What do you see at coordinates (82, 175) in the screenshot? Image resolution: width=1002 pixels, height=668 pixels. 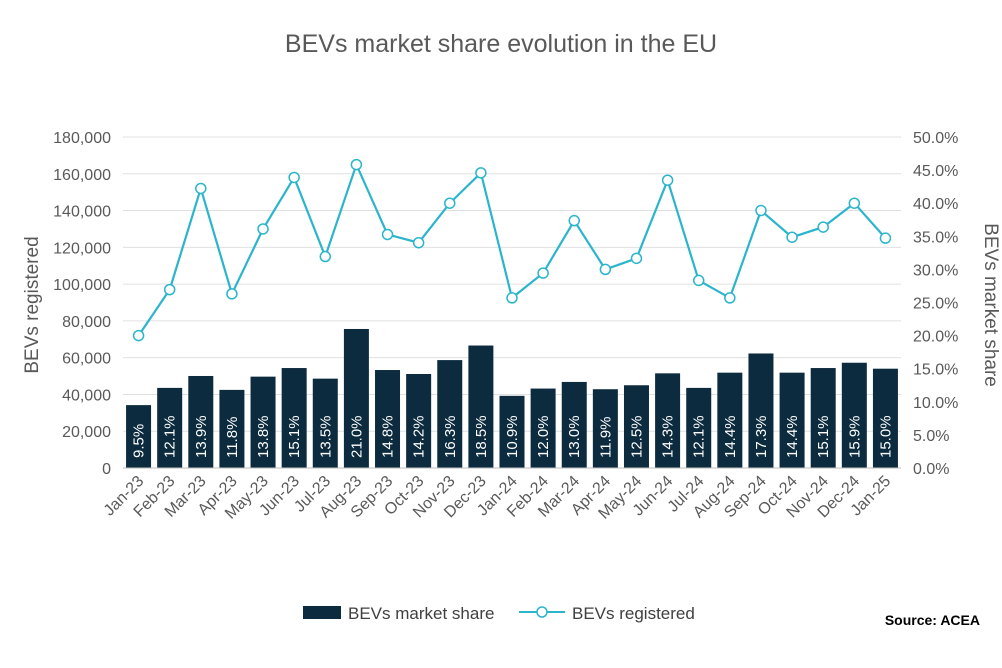 I see `y-left-tick-label: 160,000` at bounding box center [82, 175].